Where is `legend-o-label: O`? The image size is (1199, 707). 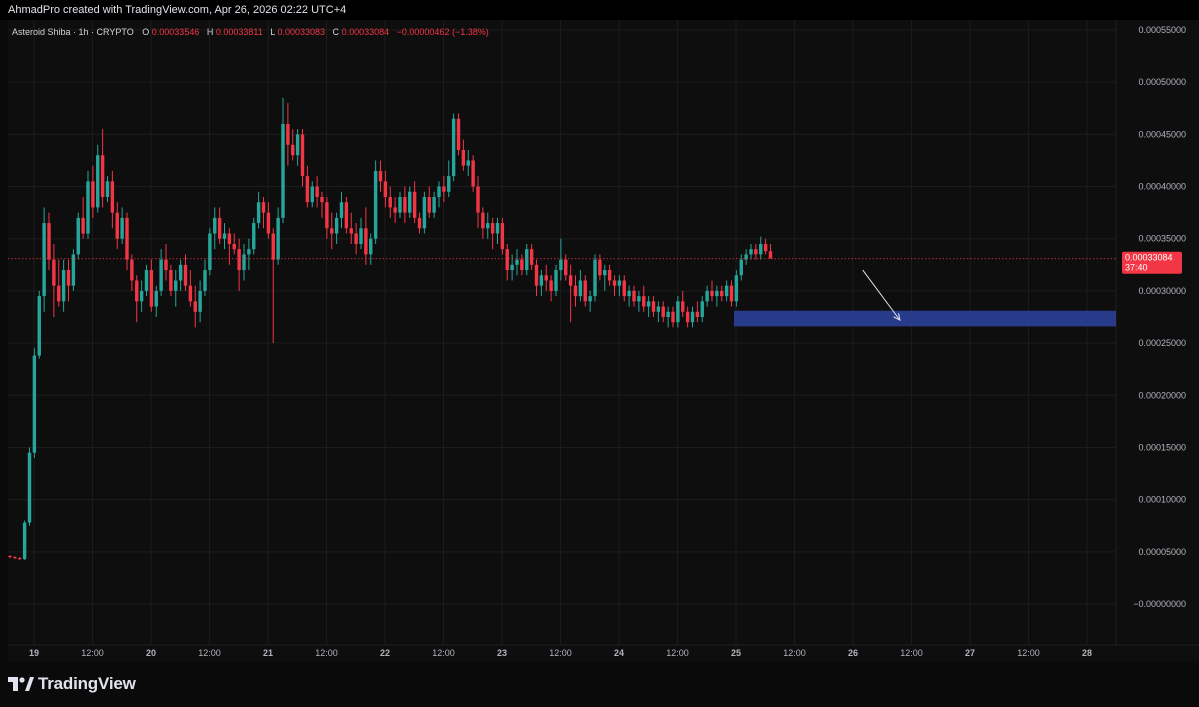 legend-o-label: O is located at coordinates (145, 32).